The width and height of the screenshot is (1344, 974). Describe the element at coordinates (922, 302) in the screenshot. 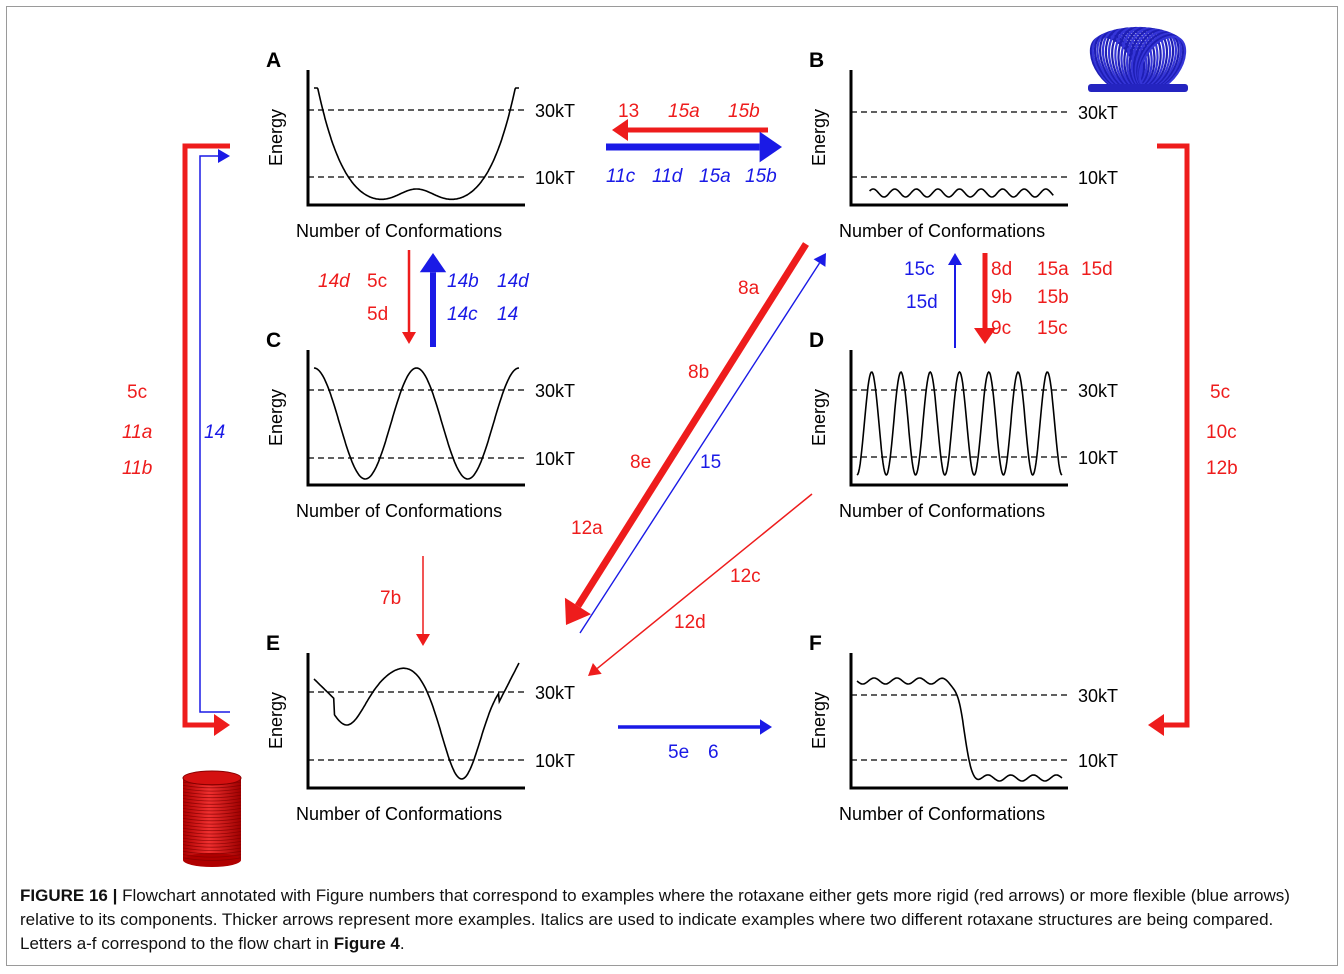

I see `arrow-label: 15d` at that location.